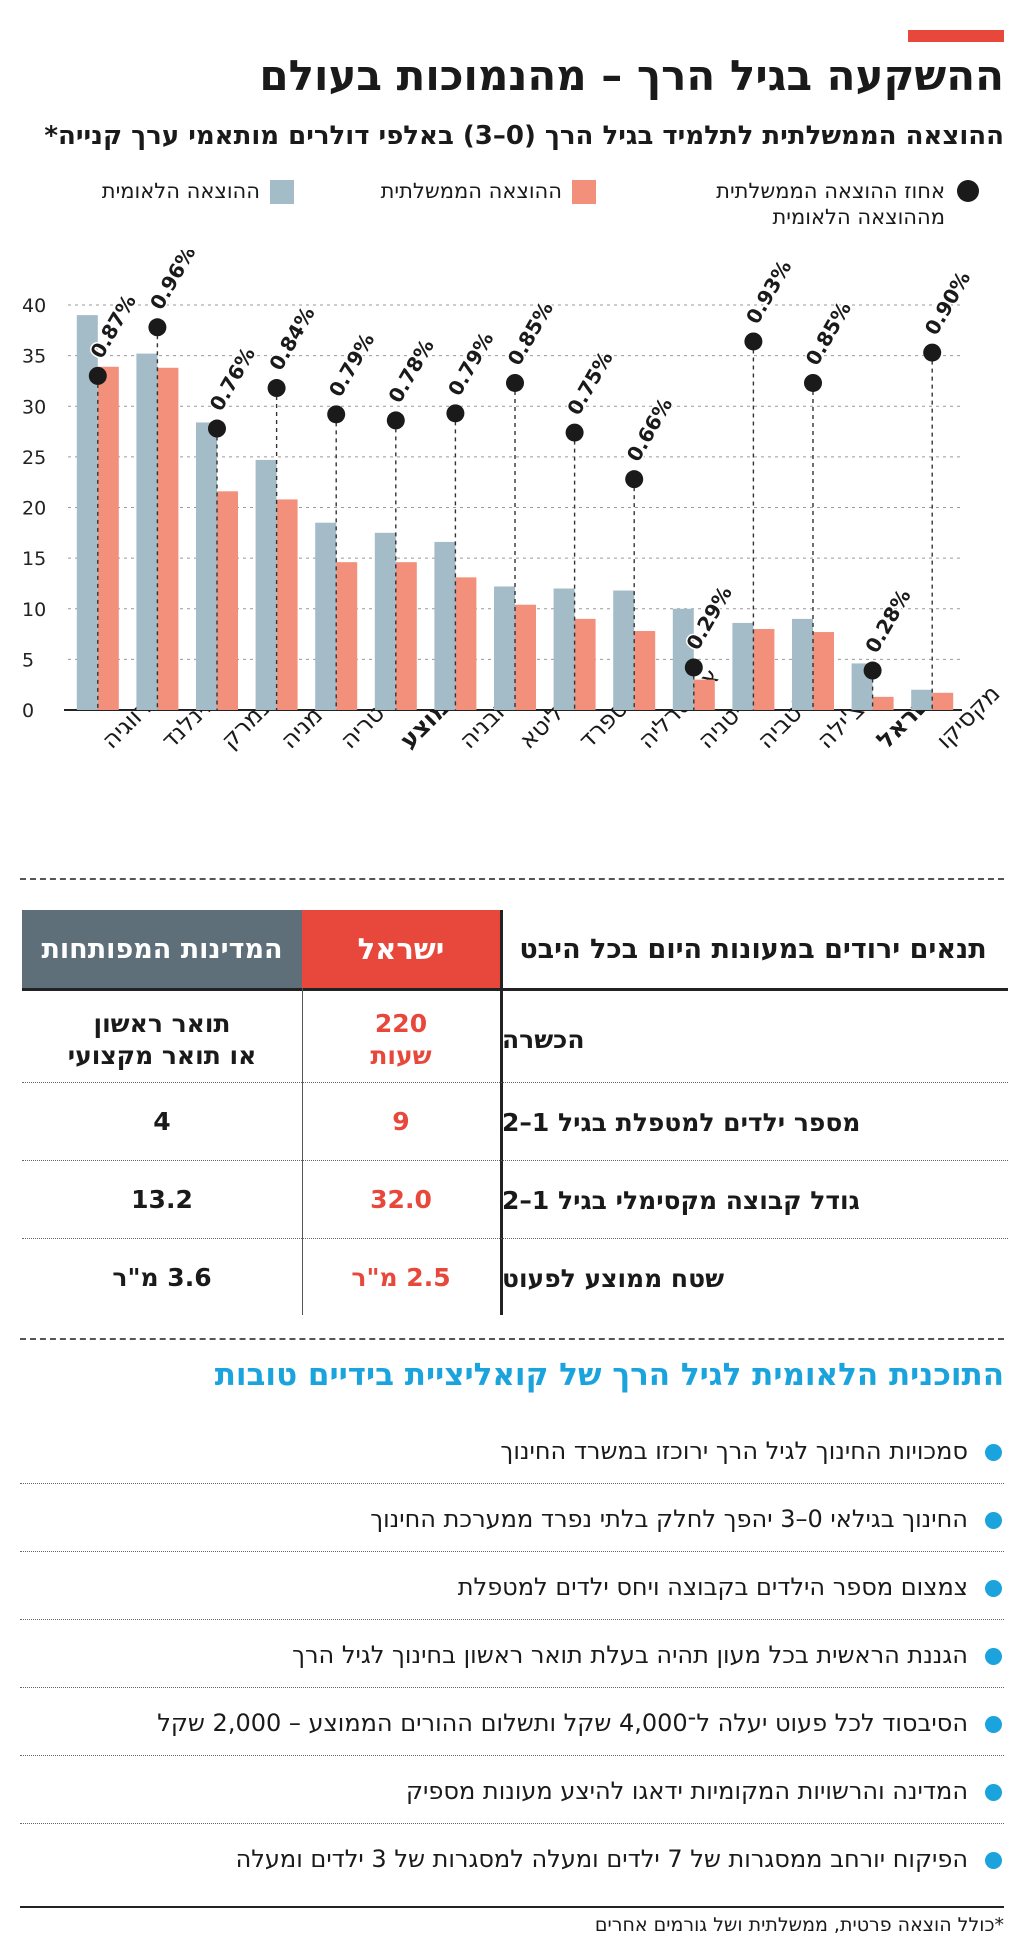 The image size is (1024, 1946). Describe the element at coordinates (291, 338) in the screenshot. I see `share-percent-label: 0.84%` at that location.